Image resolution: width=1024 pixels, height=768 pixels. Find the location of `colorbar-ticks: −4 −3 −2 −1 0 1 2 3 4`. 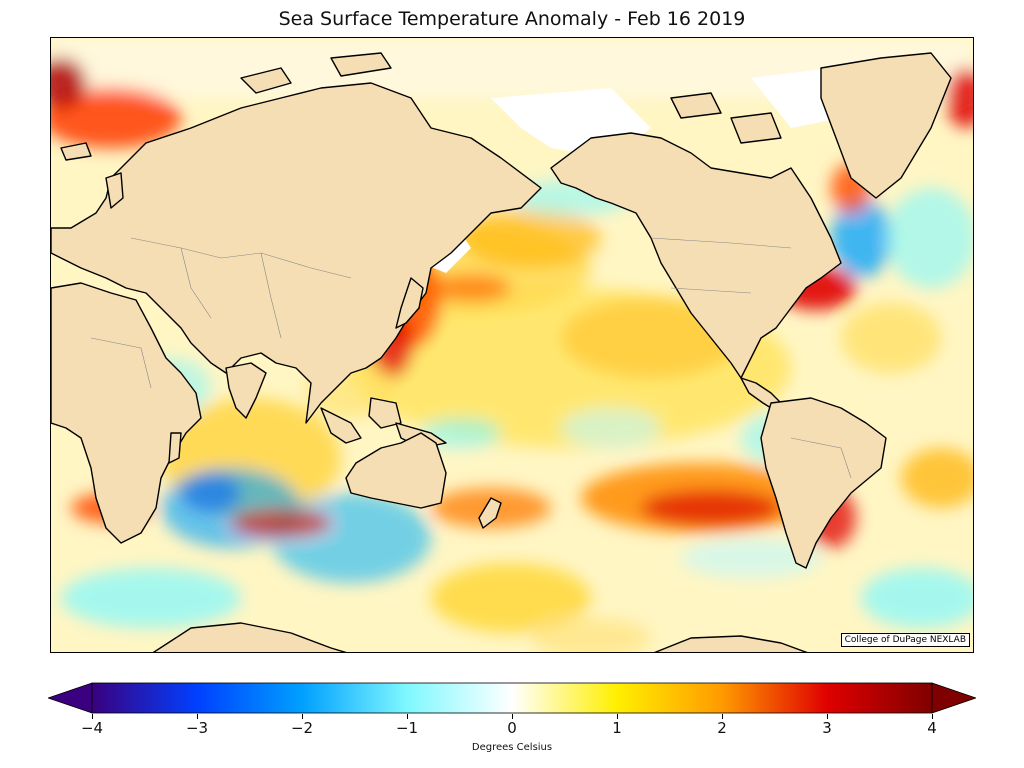

colorbar-ticks: −4 −3 −2 −1 0 1 2 3 4 is located at coordinates (512, 729).